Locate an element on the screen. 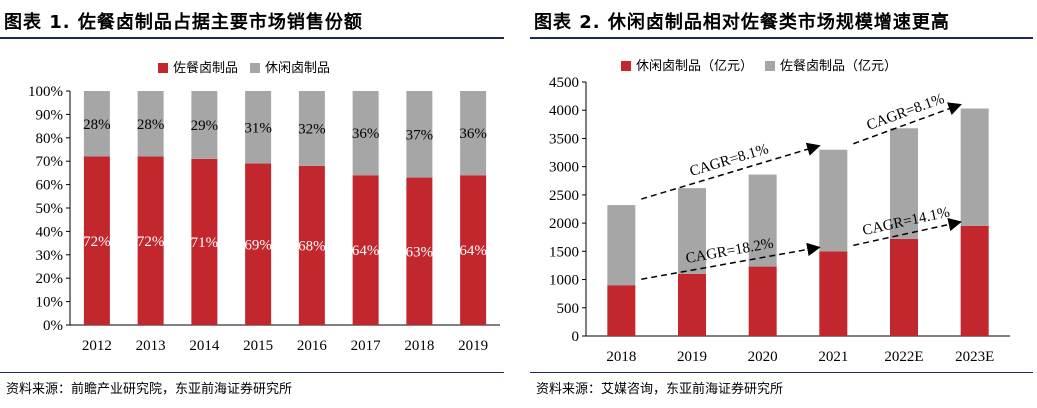 This screenshot has height=408, width=1037. y-tick-label: 80% is located at coordinates (50, 139).